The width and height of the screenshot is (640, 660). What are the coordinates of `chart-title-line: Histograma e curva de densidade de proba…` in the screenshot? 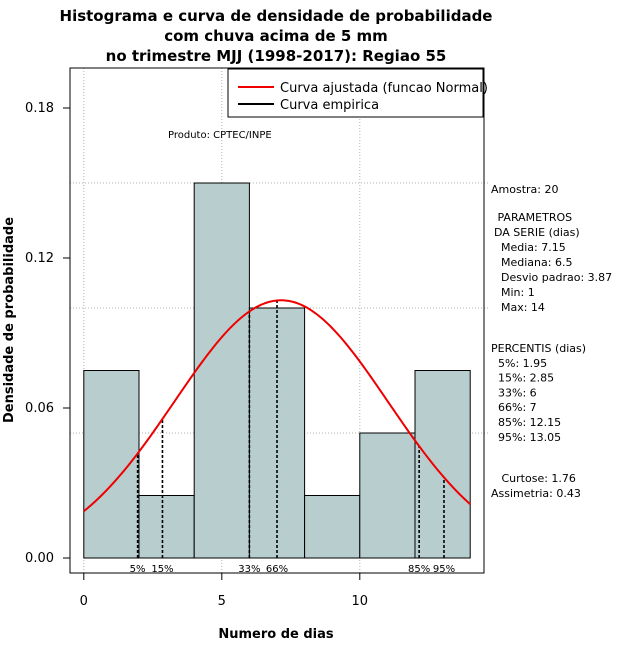 It's located at (276, 16).